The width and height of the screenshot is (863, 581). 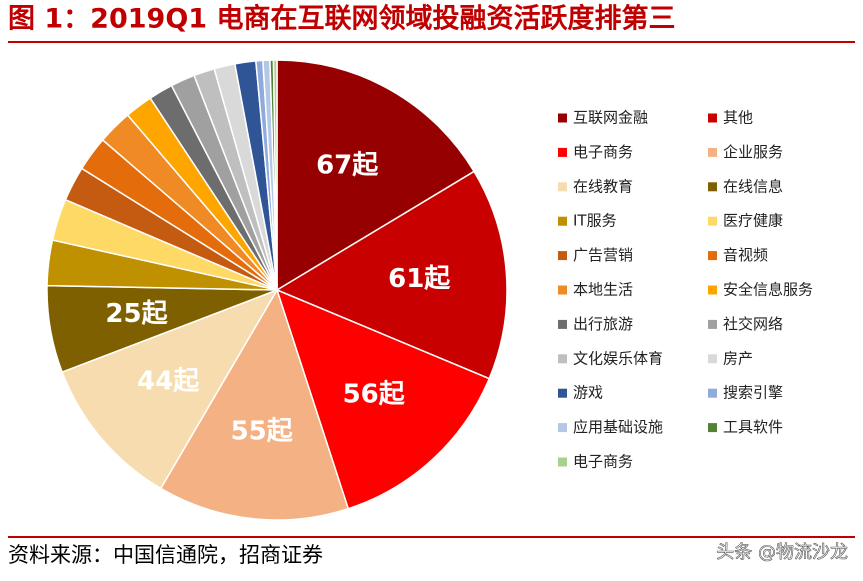 I want to click on legend-label: 房产, so click(x=738, y=358).